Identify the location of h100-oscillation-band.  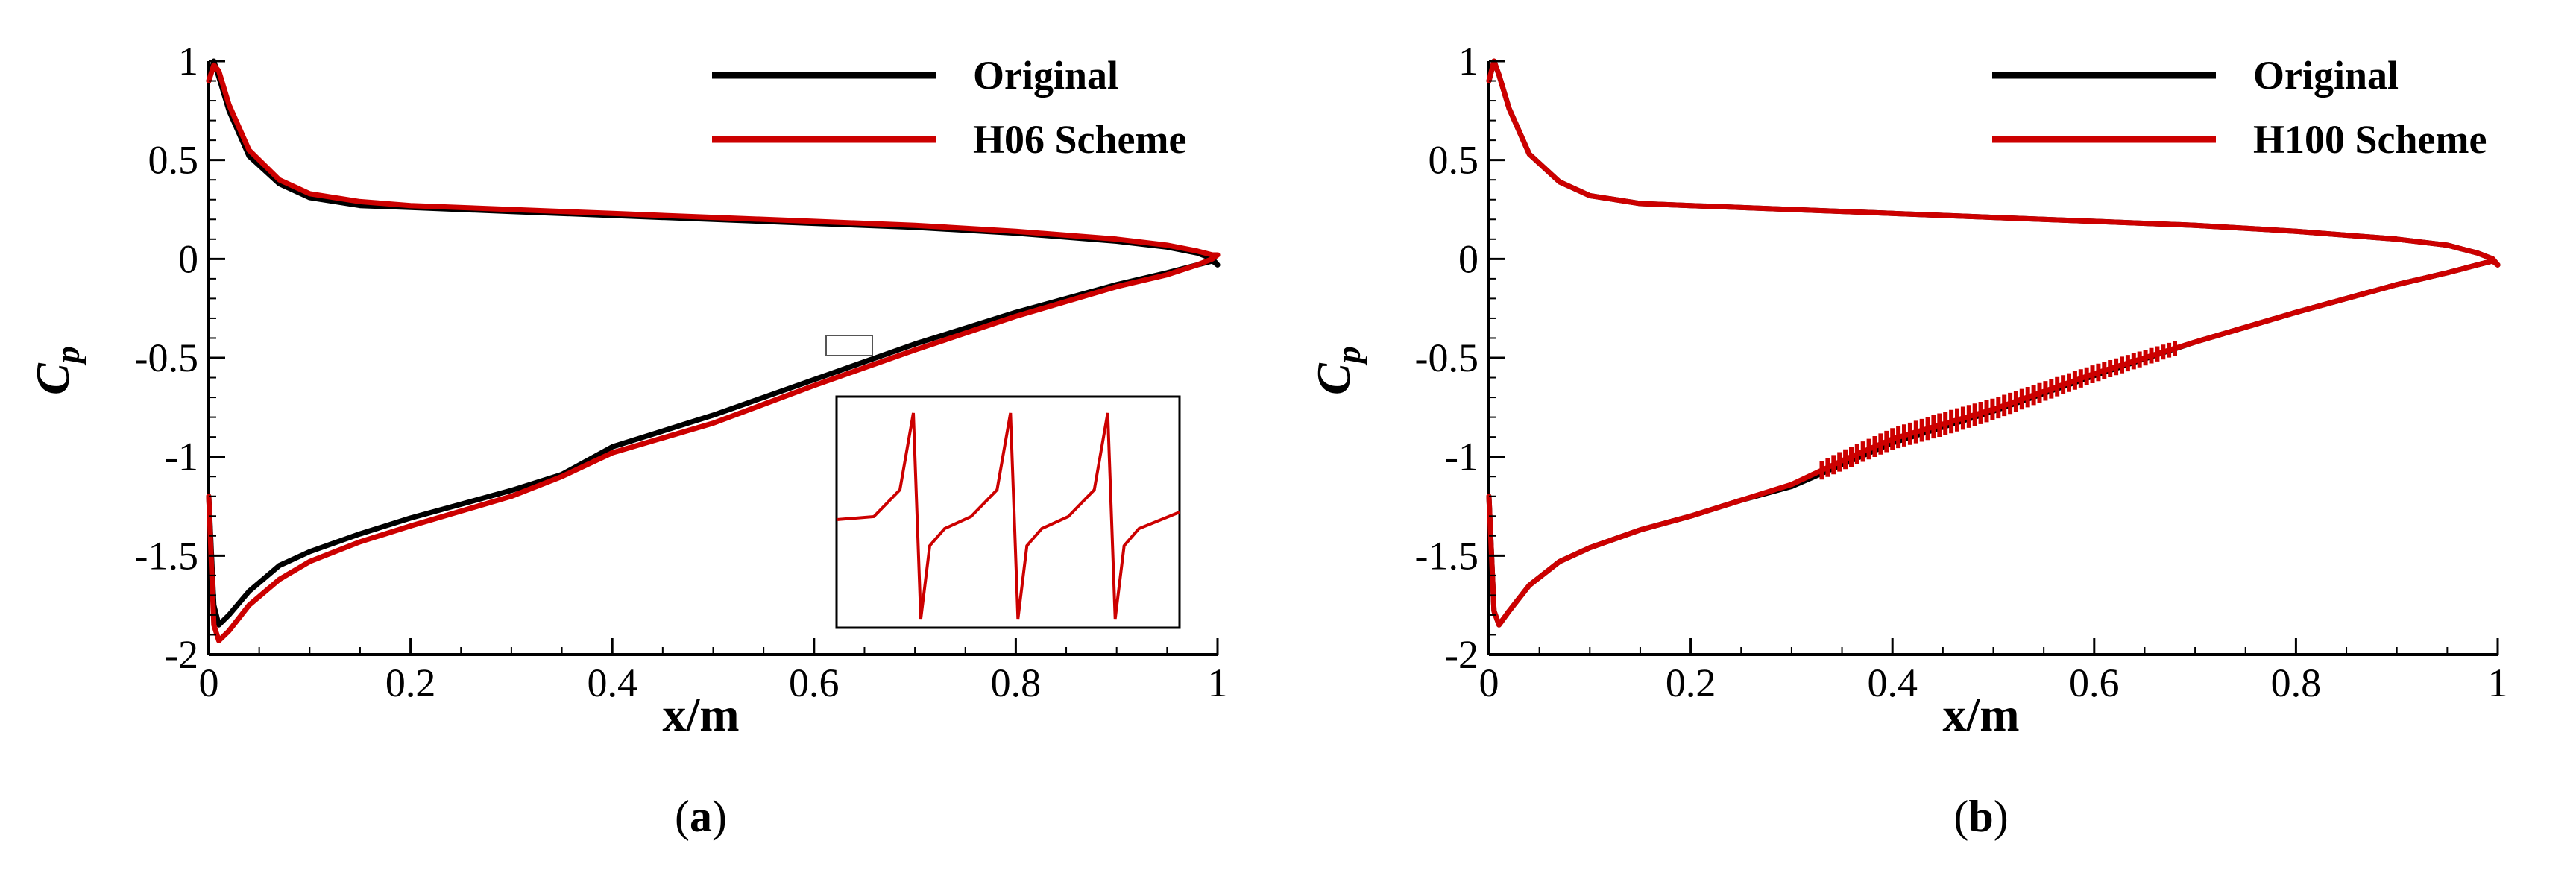
(1998, 410).